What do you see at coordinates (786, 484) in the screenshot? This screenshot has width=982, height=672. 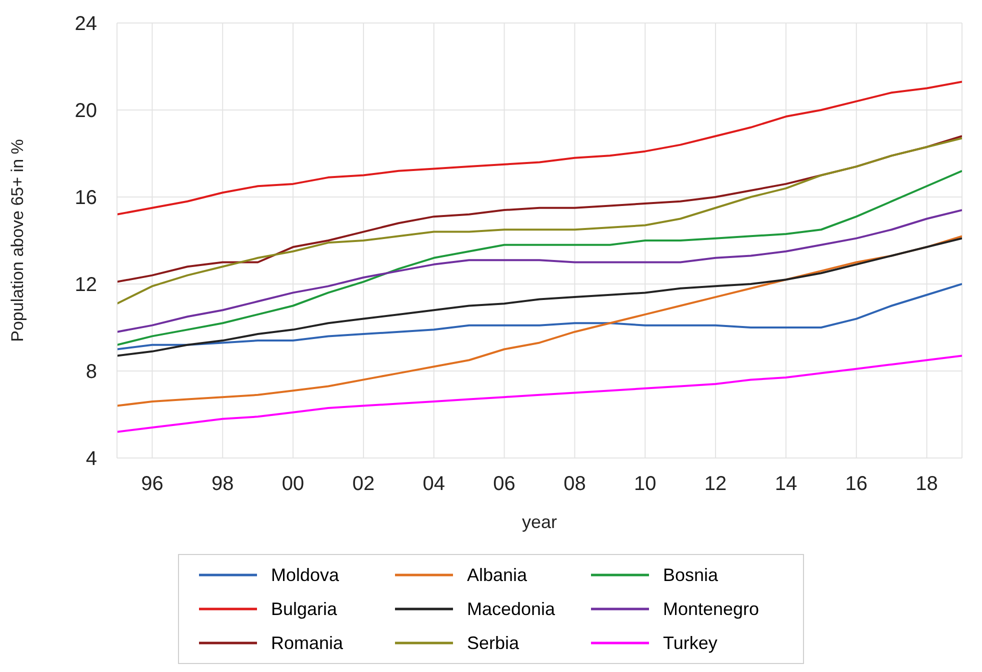 I see `x-tick-label: 14` at bounding box center [786, 484].